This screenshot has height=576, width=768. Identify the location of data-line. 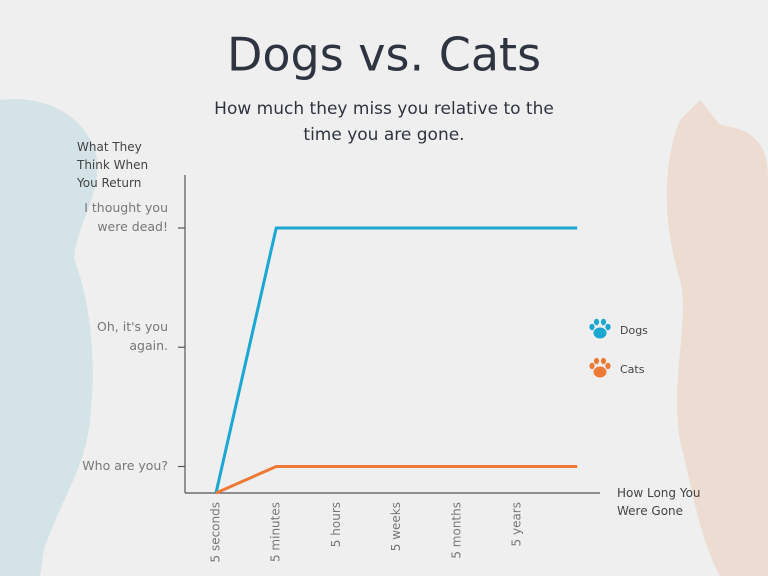
(396, 480).